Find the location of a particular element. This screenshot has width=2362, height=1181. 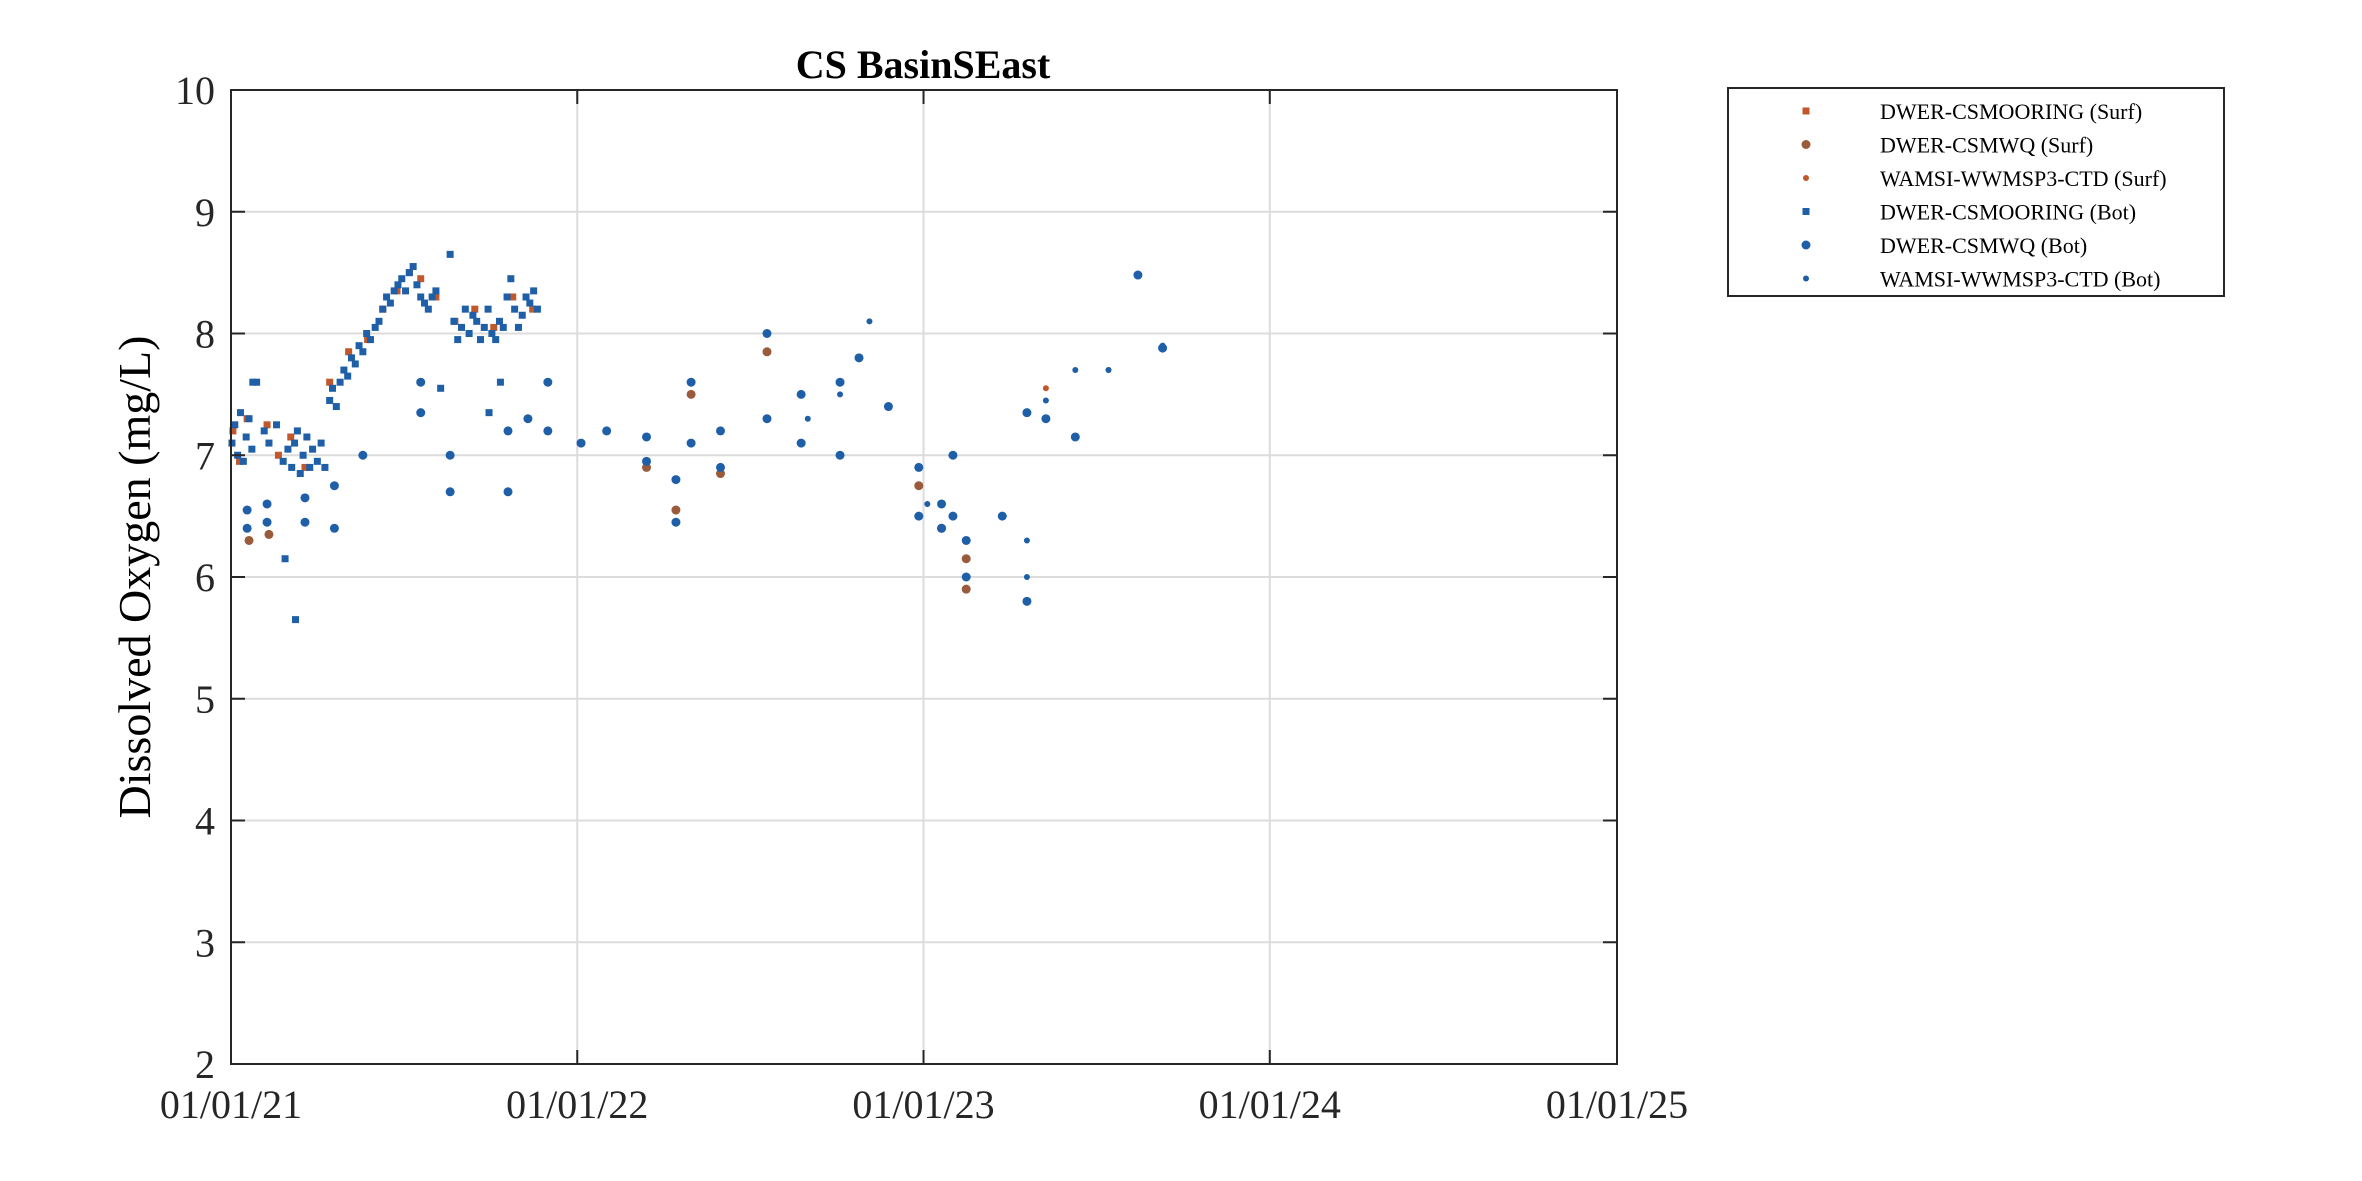

y-tick-label: 2 is located at coordinates (205, 1064).